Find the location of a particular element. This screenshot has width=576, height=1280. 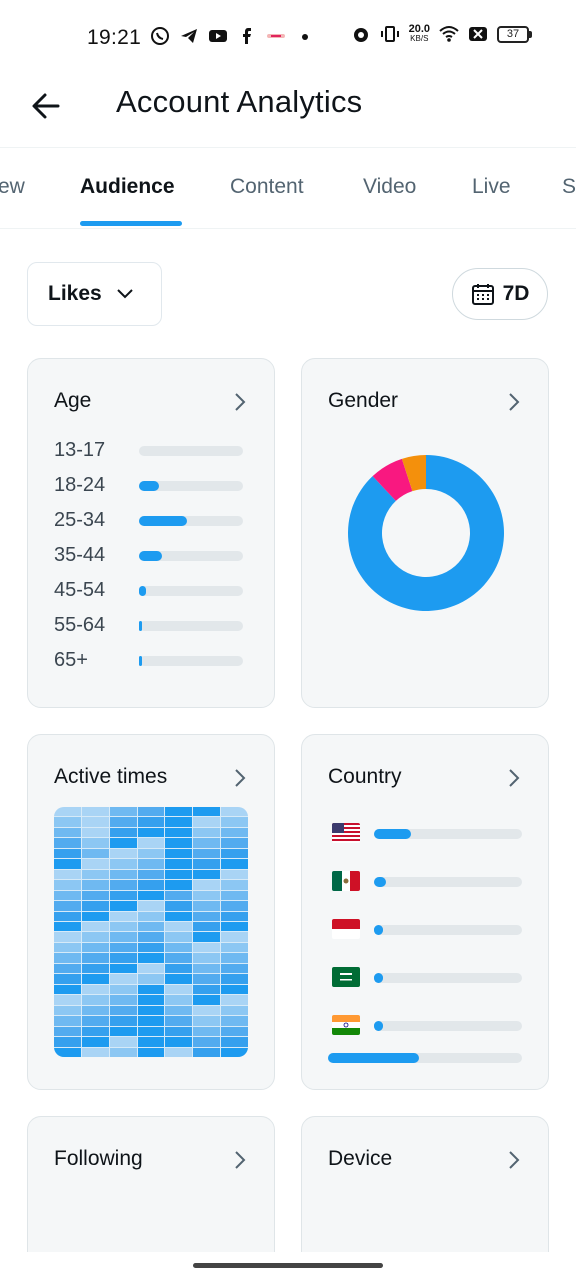

wifi-icon is located at coordinates (449, 34).